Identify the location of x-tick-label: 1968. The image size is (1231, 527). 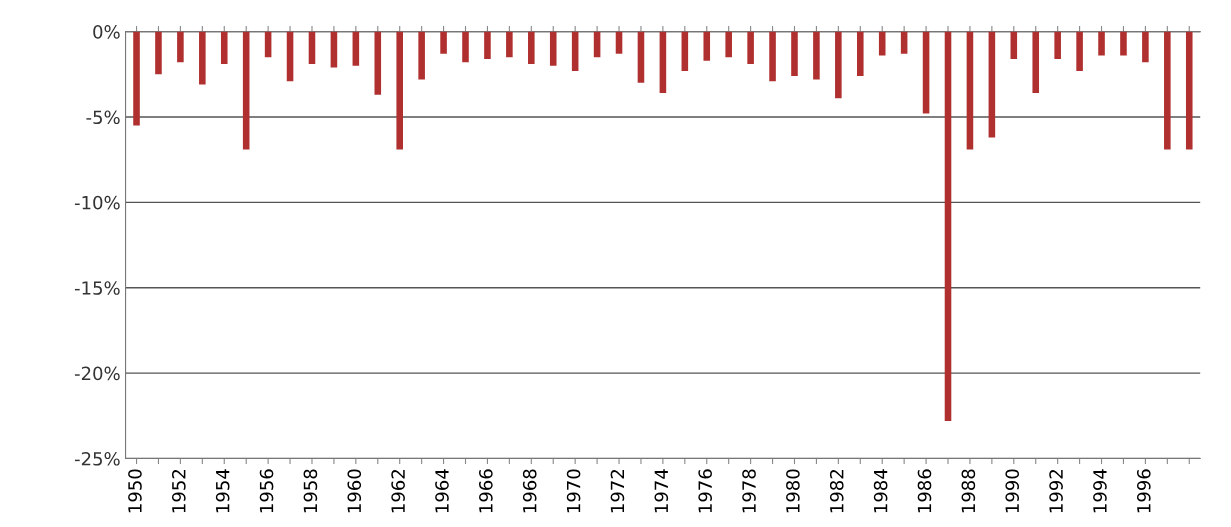
(529, 491).